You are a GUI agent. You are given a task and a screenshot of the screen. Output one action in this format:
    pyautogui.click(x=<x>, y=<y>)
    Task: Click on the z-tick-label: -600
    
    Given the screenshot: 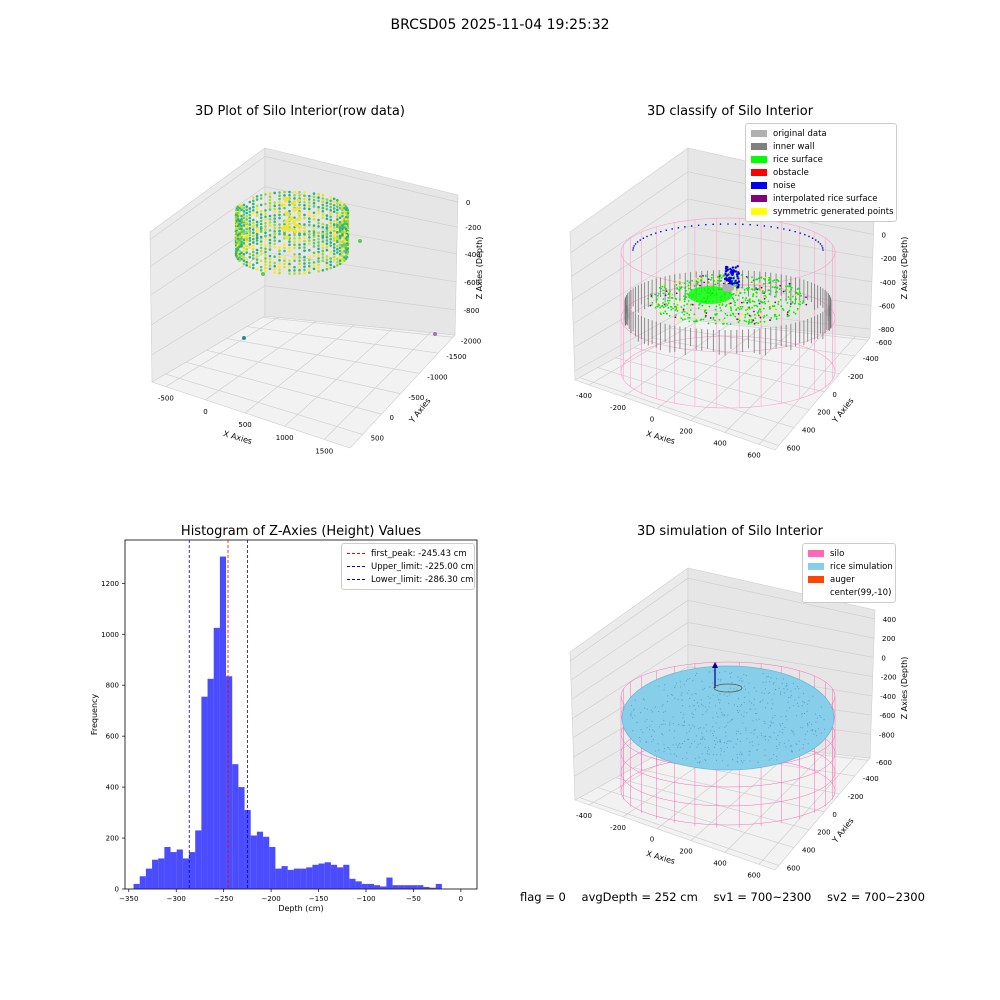 What is the action you would take?
    pyautogui.click(x=887, y=716)
    